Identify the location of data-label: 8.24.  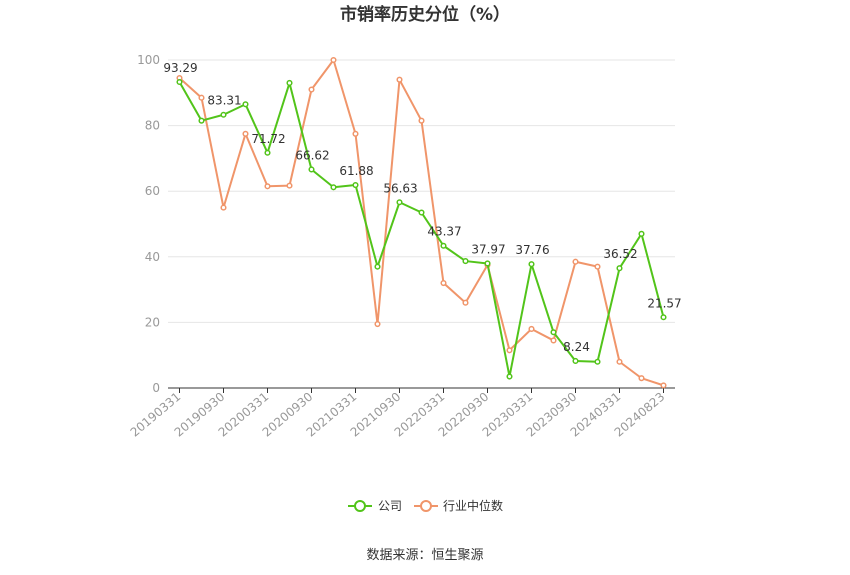
(576, 347).